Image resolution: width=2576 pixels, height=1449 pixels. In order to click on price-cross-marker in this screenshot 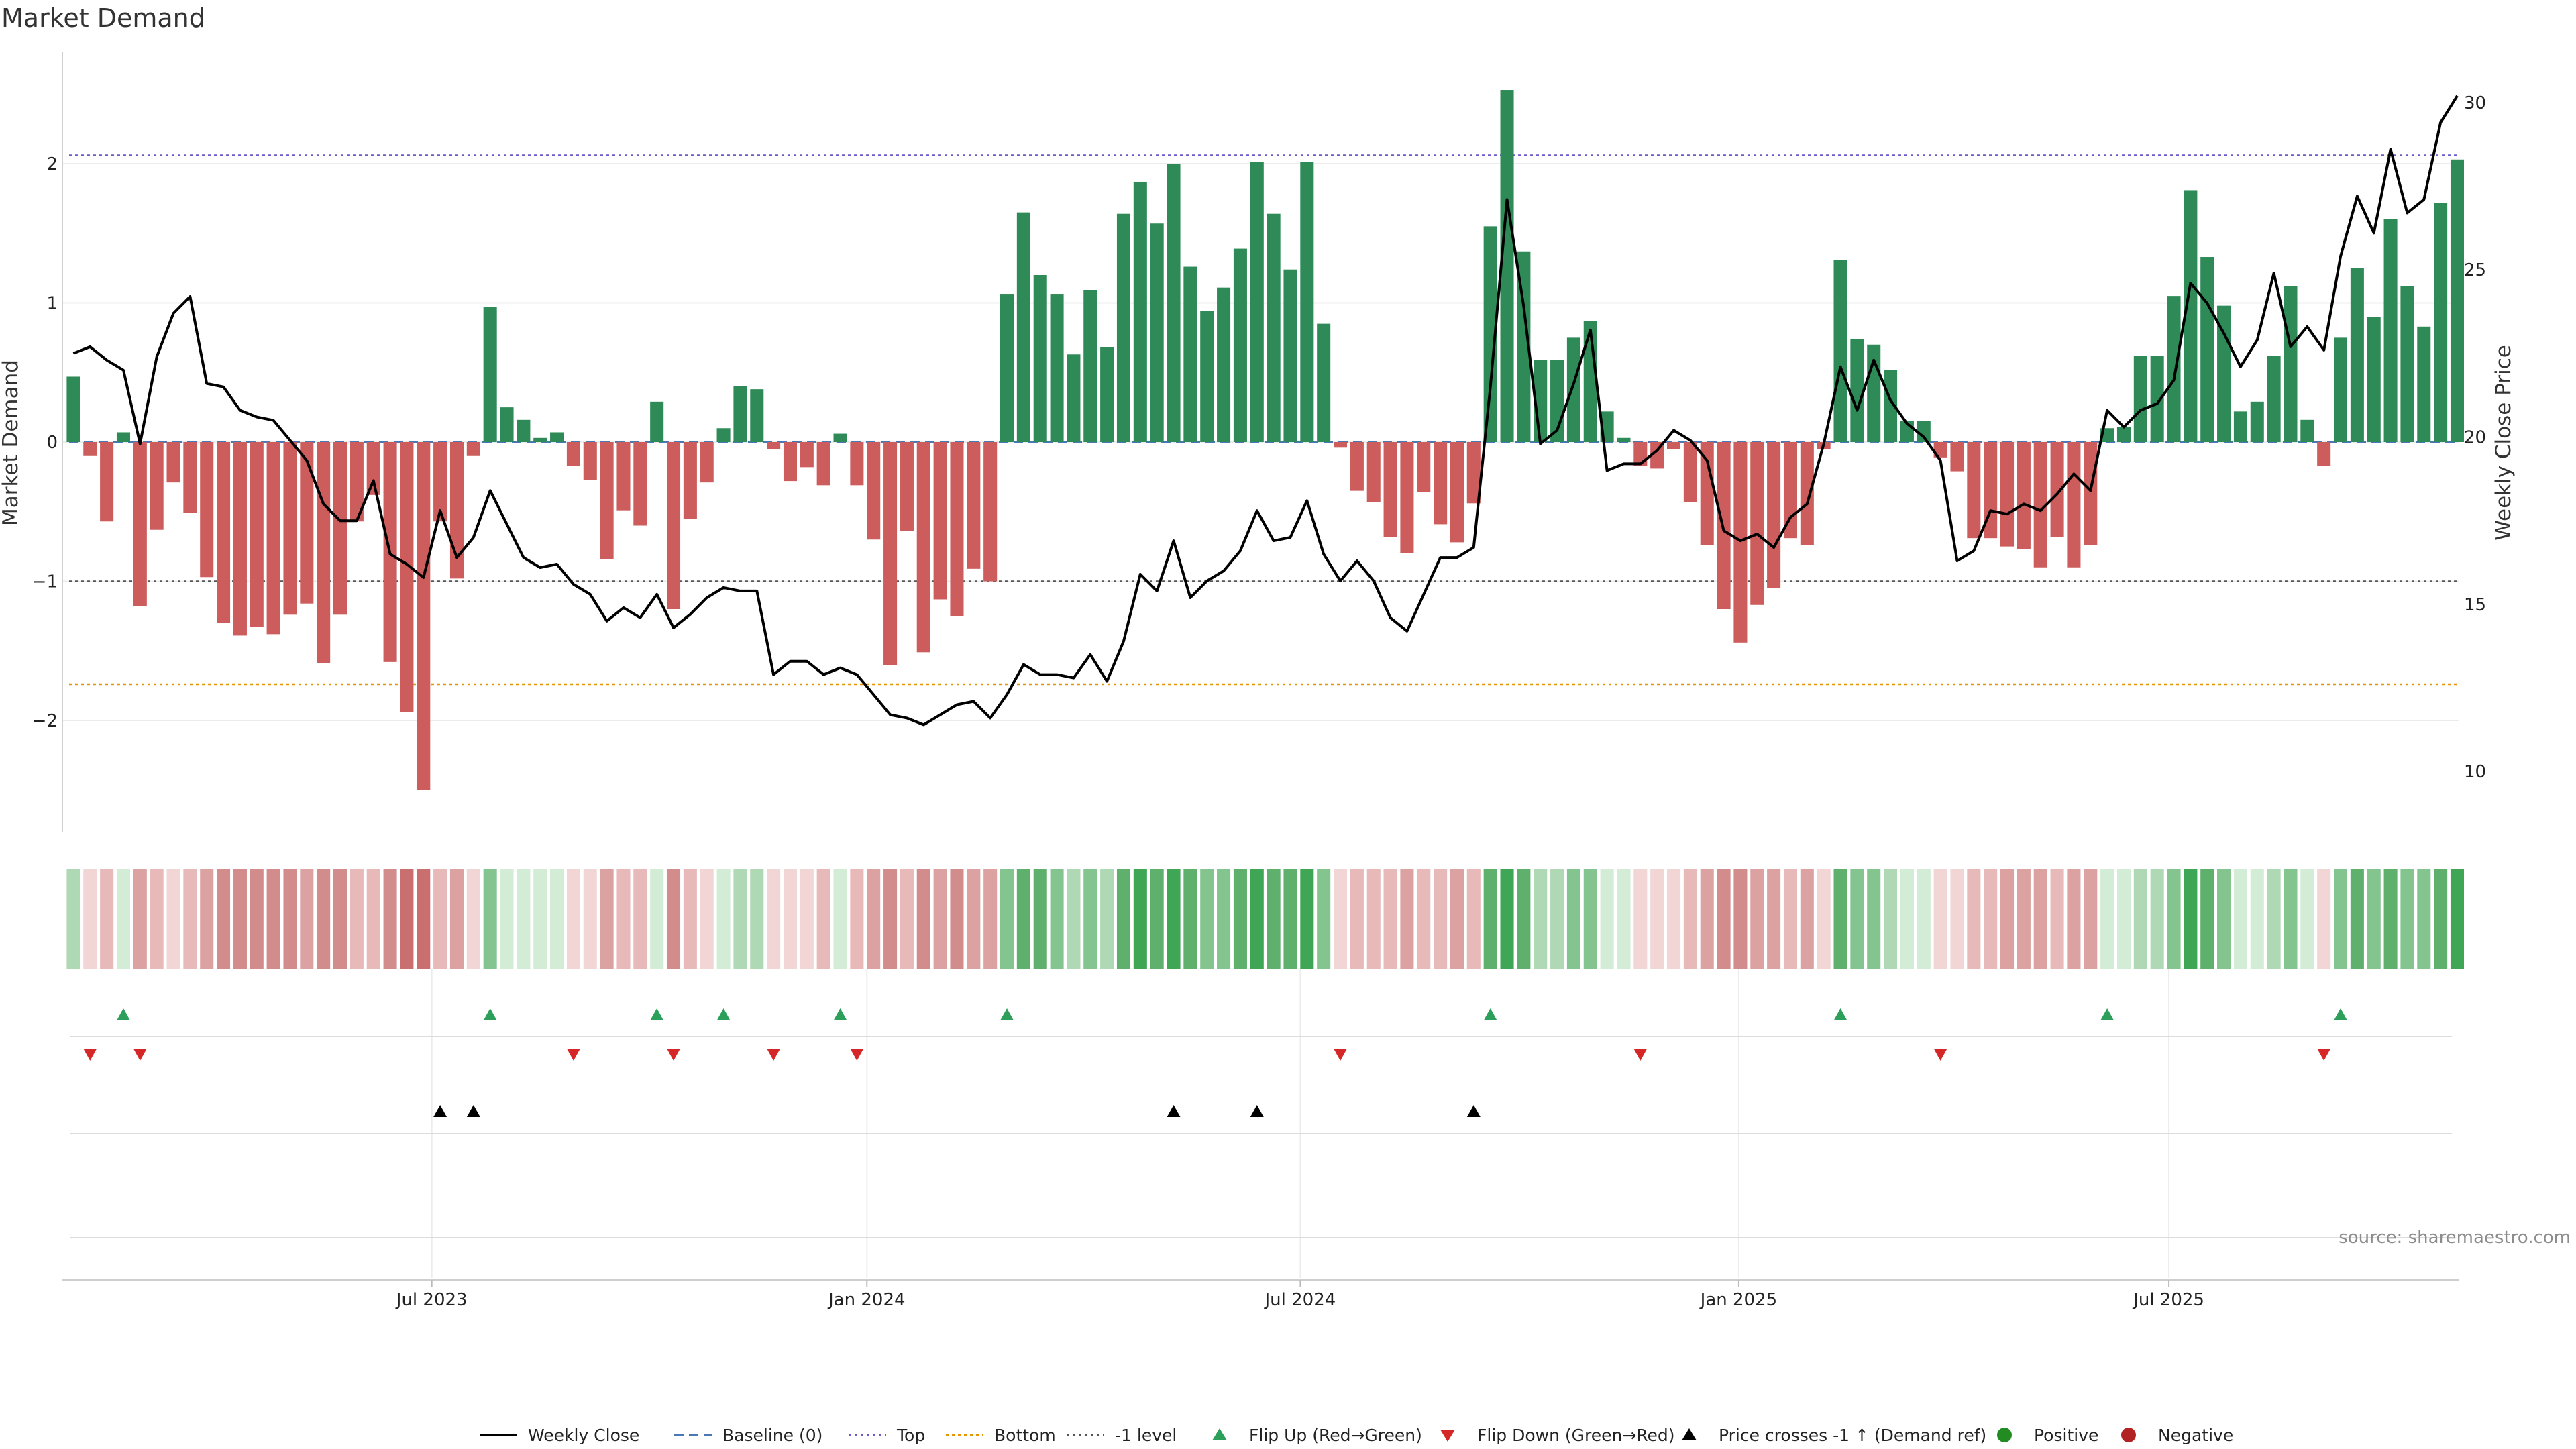, I will do `click(473, 1111)`.